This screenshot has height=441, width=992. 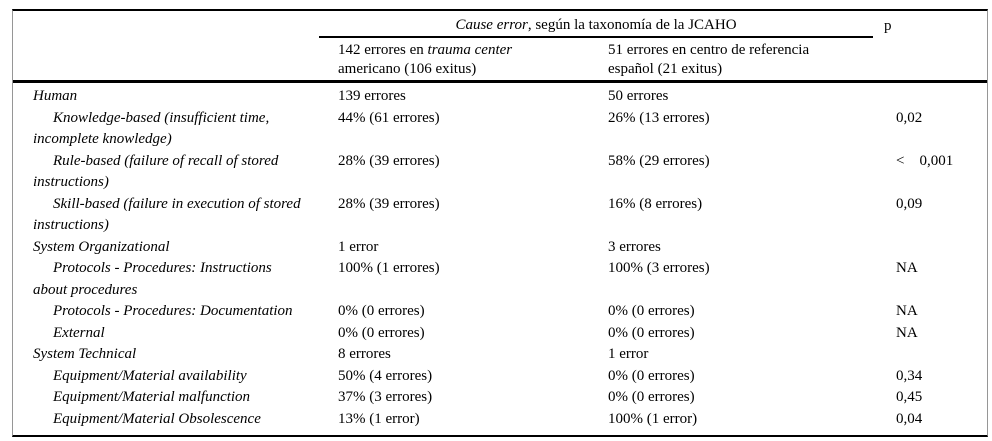 I want to click on group-header-italic-part: Cause error, so click(x=491, y=25).